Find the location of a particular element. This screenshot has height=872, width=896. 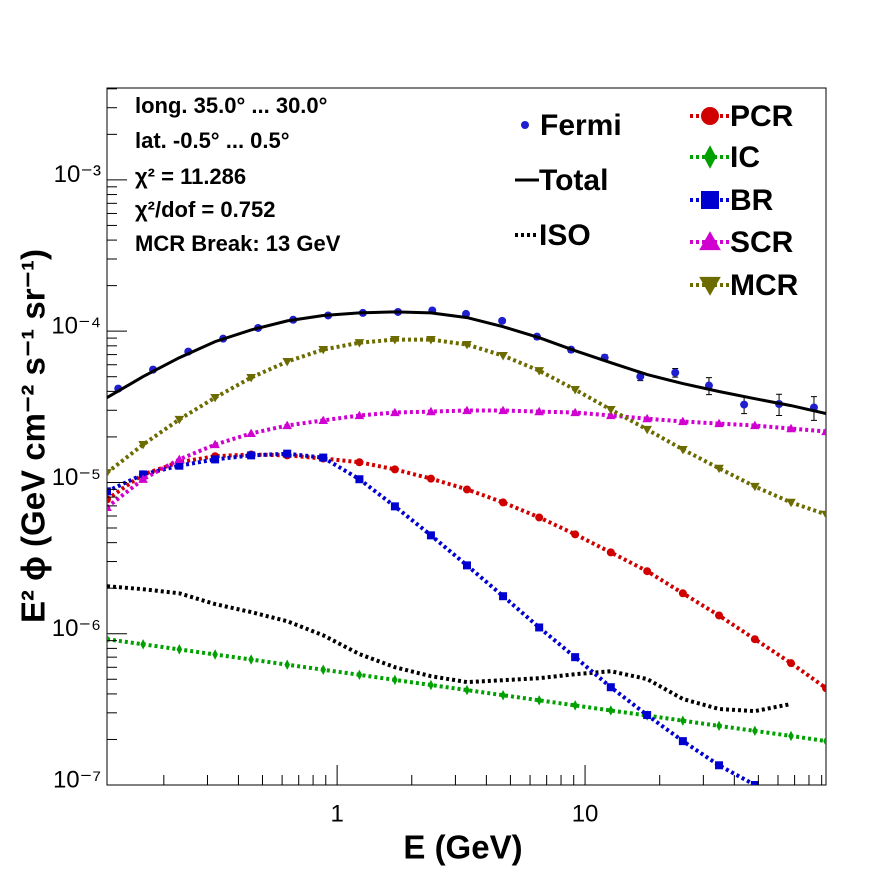

annotation: χ² = 11.286 is located at coordinates (190, 176).